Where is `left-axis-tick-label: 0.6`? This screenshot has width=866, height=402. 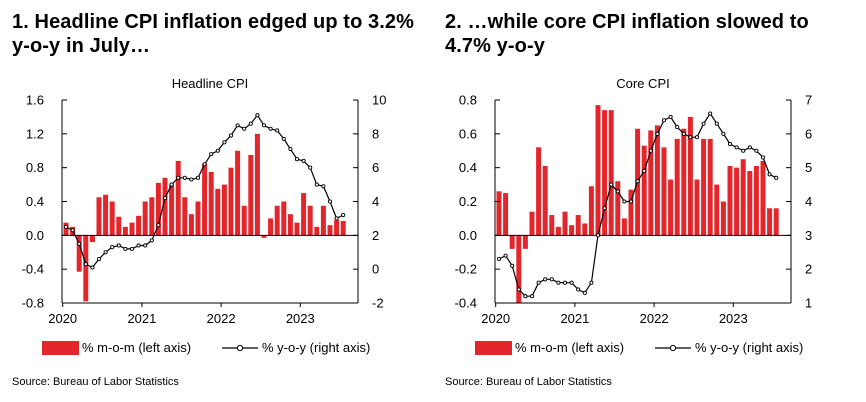 left-axis-tick-label: 0.6 is located at coordinates (468, 133).